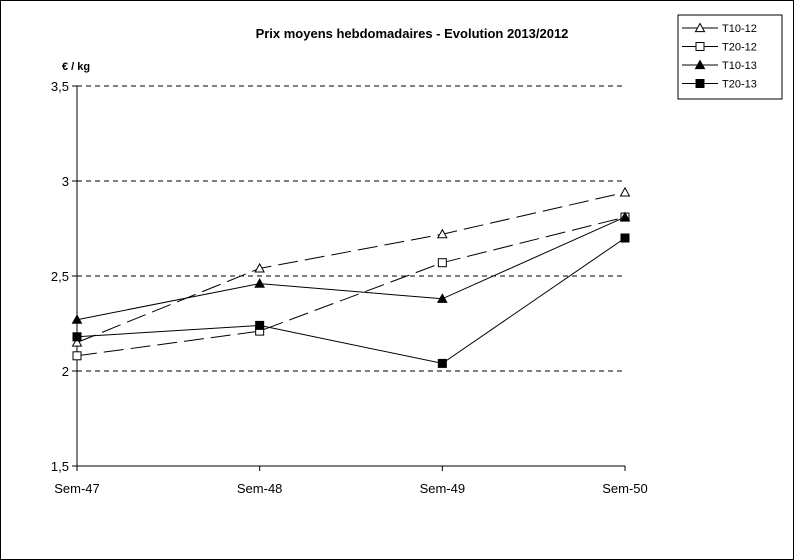 This screenshot has height=560, width=794. I want to click on legend-item: T20-12, so click(719, 48).